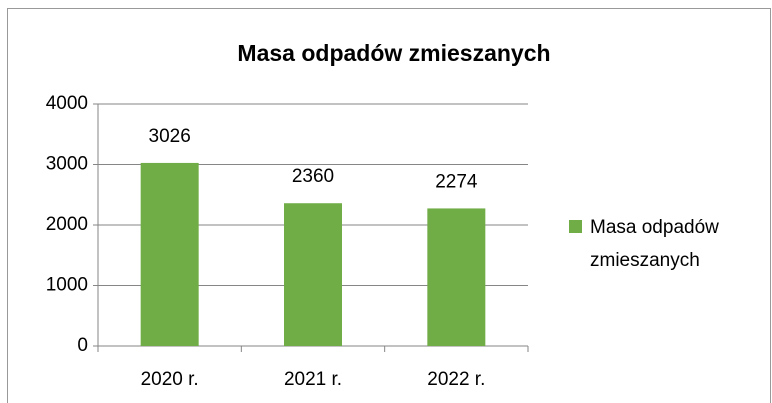 The image size is (772, 403). Describe the element at coordinates (313, 379) in the screenshot. I see `x-tick-label: 2021 r.` at that location.